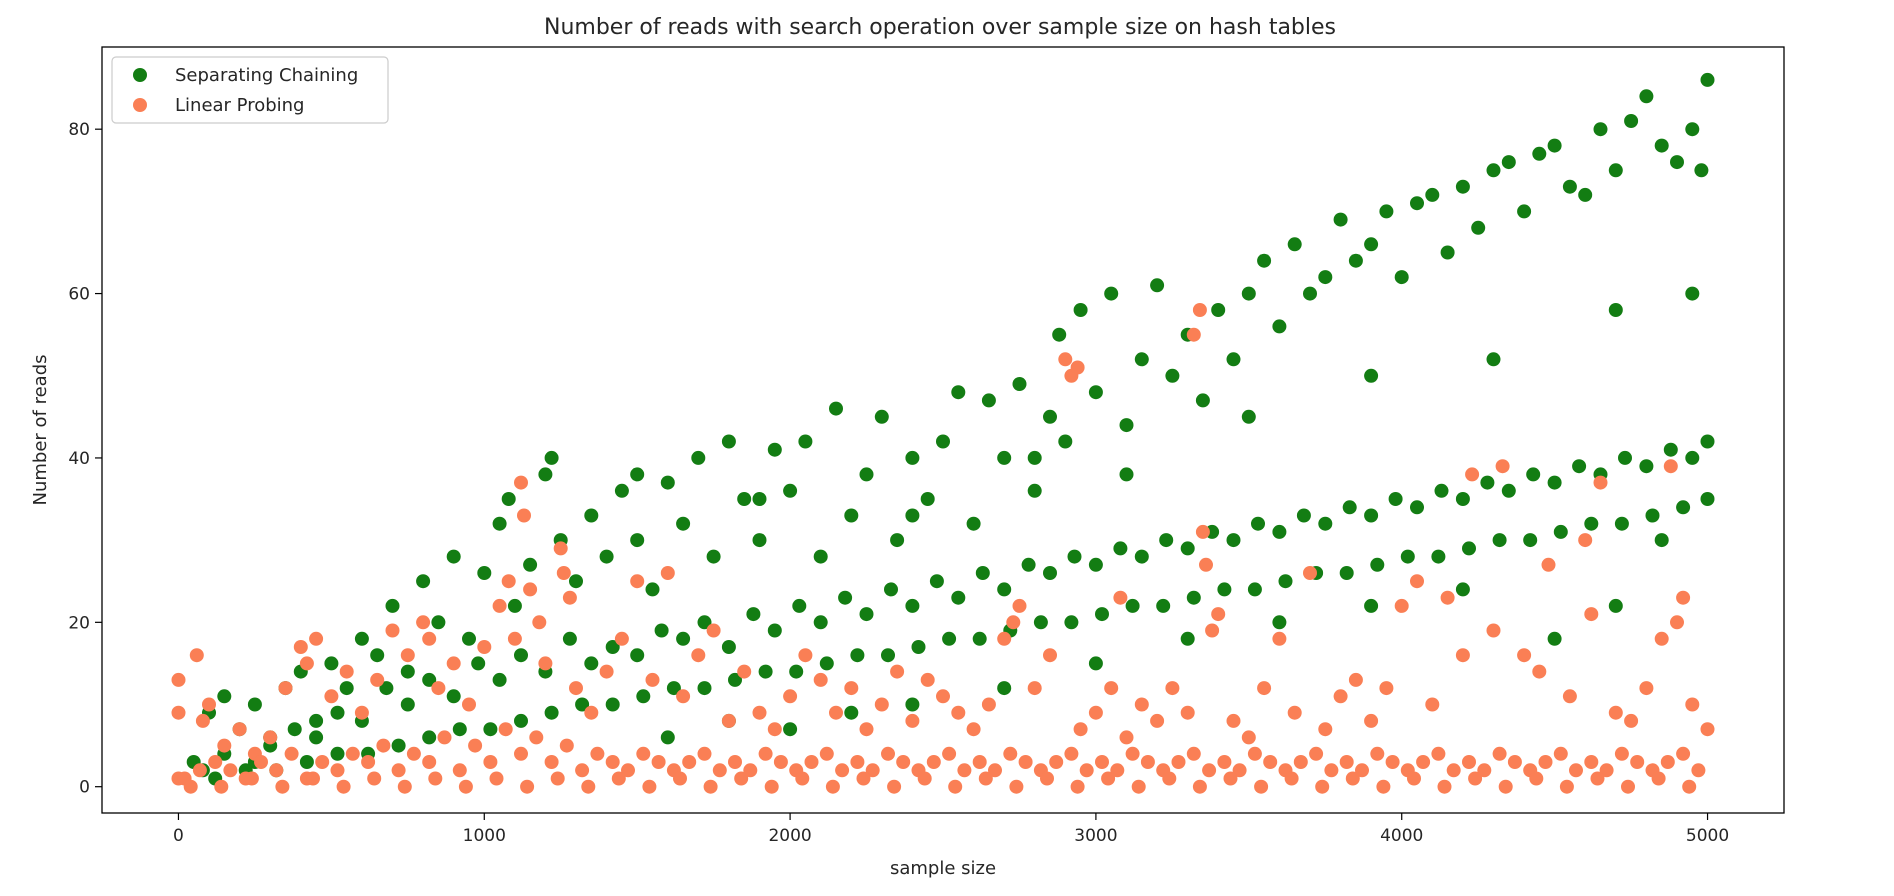  Describe the element at coordinates (239, 105) in the screenshot. I see `legend-label-linear-probing: Linear Probing` at that location.